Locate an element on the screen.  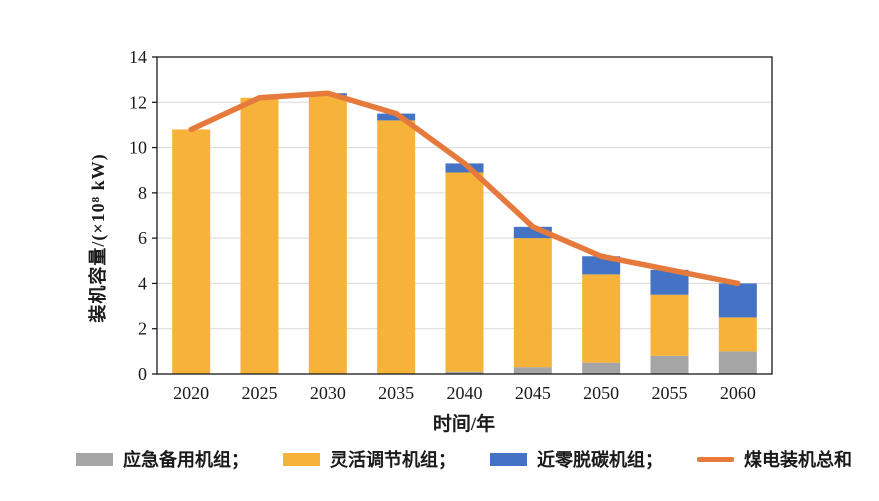
legend-label: 煤电装机总和 is located at coordinates (798, 460).